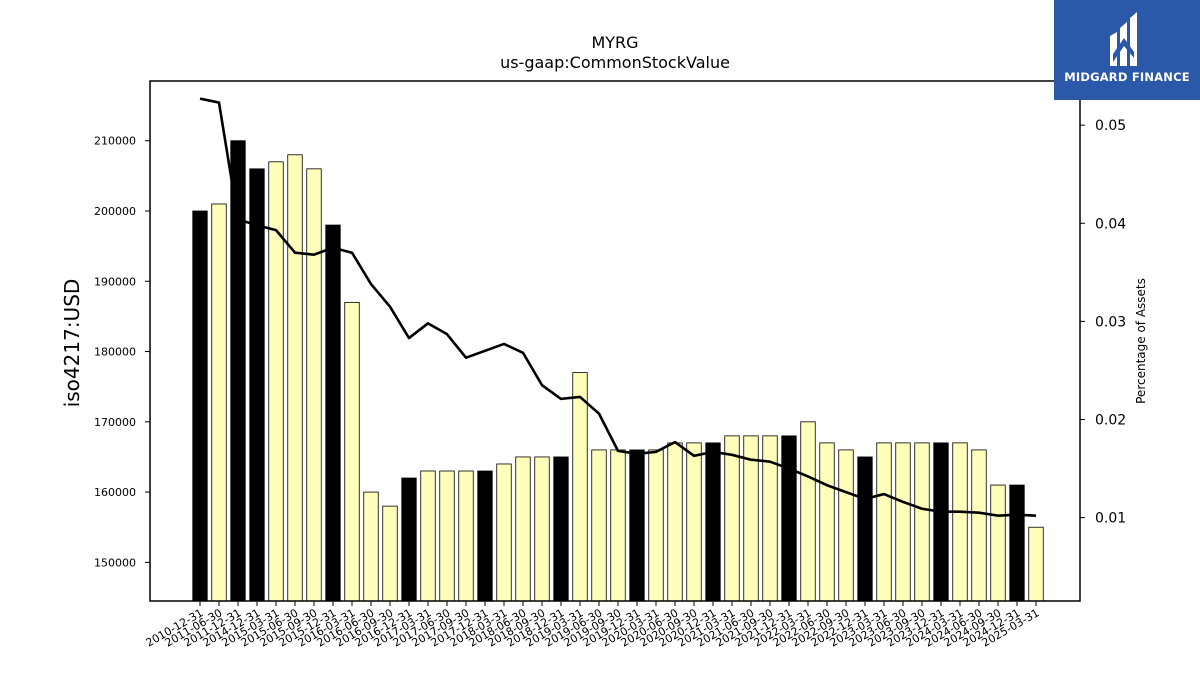 The height and width of the screenshot is (675, 1200). Describe the element at coordinates (72, 343) in the screenshot. I see `y-axis-label: iso4217:USD` at that location.